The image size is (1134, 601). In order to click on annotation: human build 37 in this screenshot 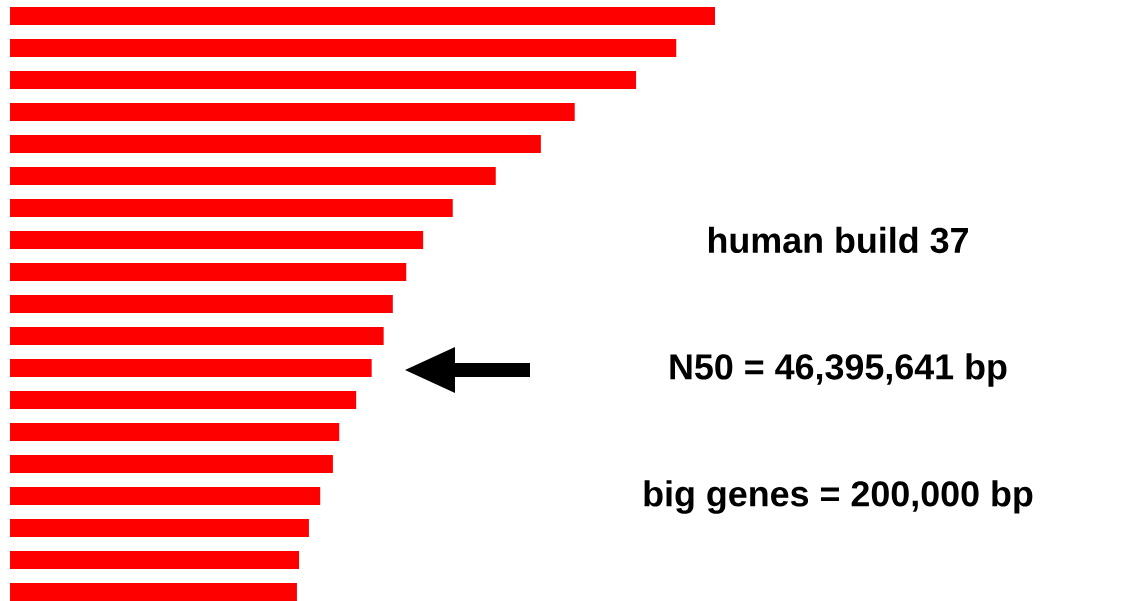, I will do `click(838, 240)`.